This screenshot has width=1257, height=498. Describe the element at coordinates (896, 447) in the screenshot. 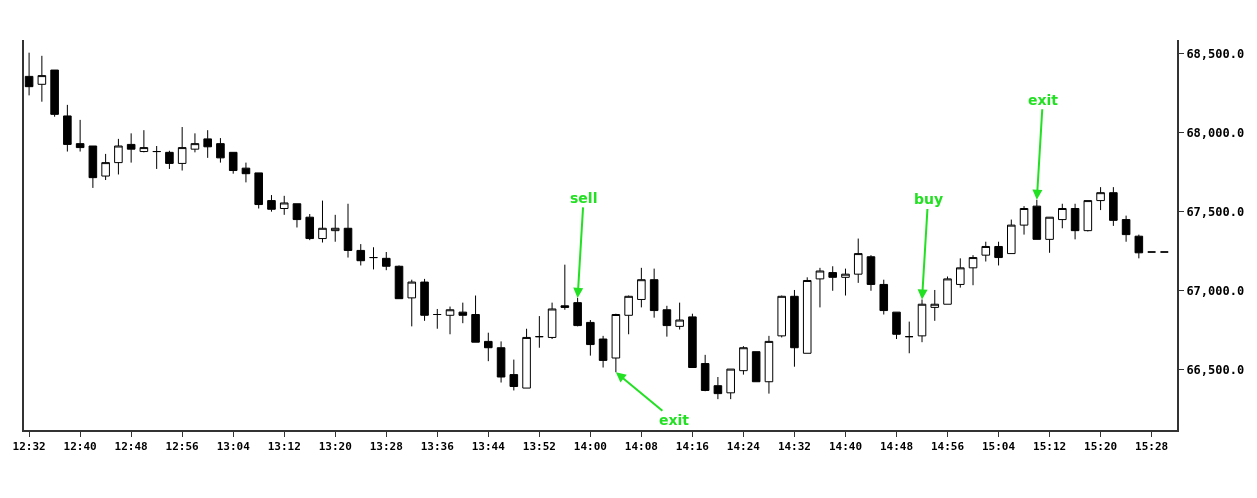

I see `x-tick-label: 14:48` at that location.